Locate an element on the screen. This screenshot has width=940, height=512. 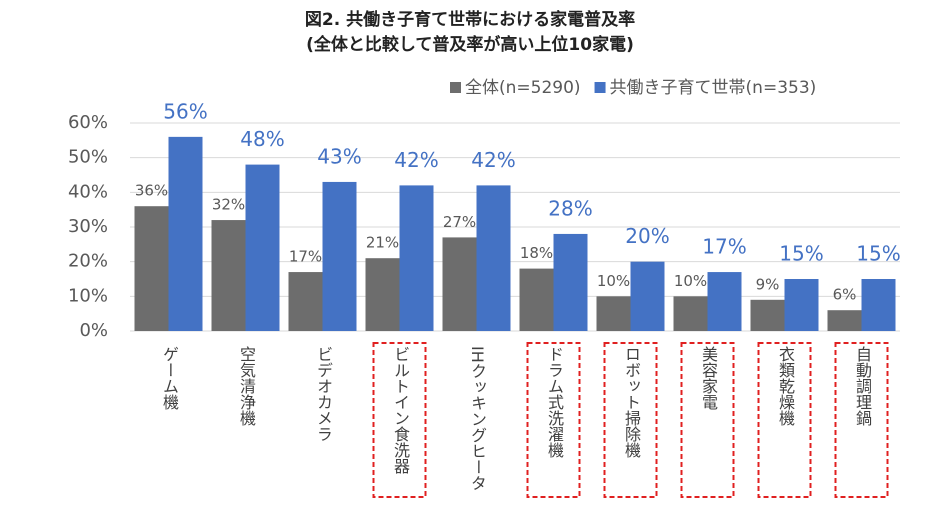
x-tick-label: IHクッキングヒータ is located at coordinates (477, 418).